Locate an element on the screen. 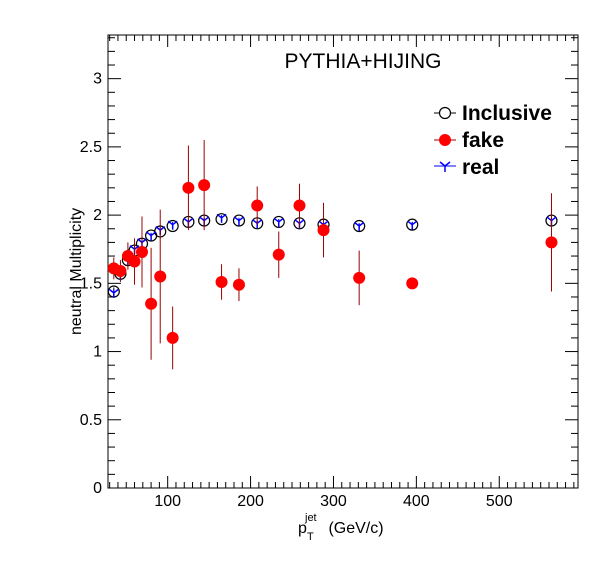 Image resolution: width=596 pixels, height=572 pixels. legend-marker-real is located at coordinates (445, 166).